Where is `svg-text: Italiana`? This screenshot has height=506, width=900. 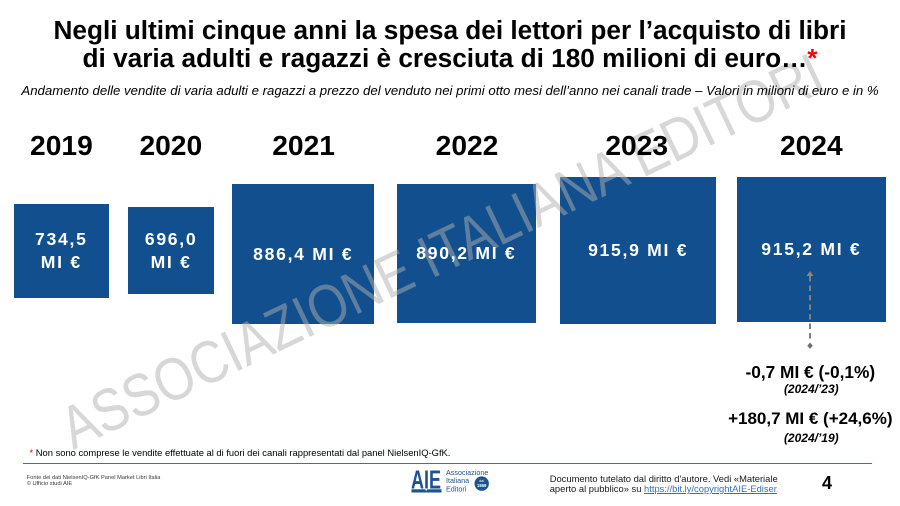 svg-text: Italiana is located at coordinates (457, 480).